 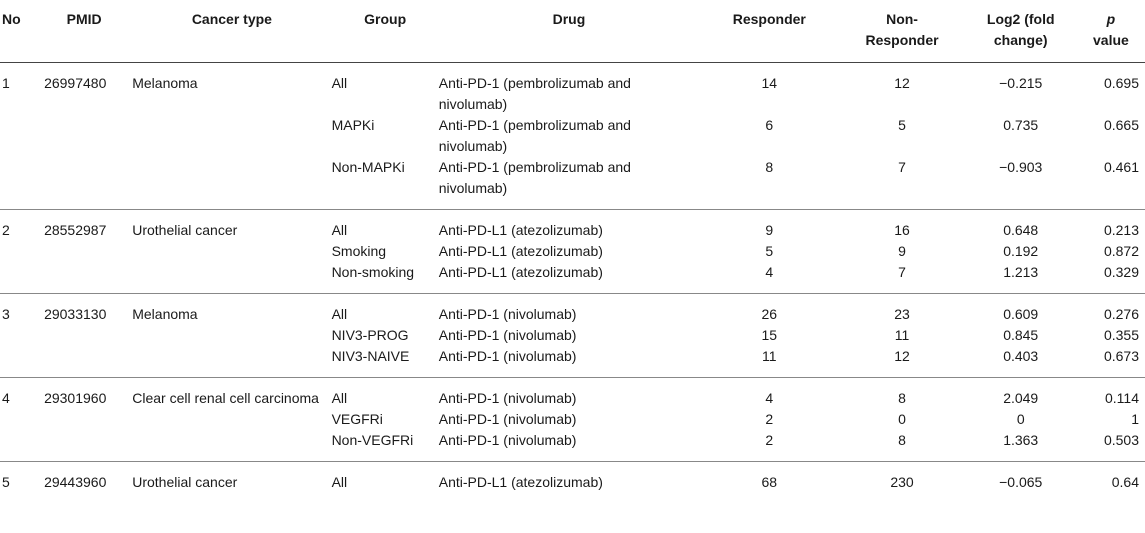 I want to click on cell-p-value: 0.872, so click(x=1121, y=250).